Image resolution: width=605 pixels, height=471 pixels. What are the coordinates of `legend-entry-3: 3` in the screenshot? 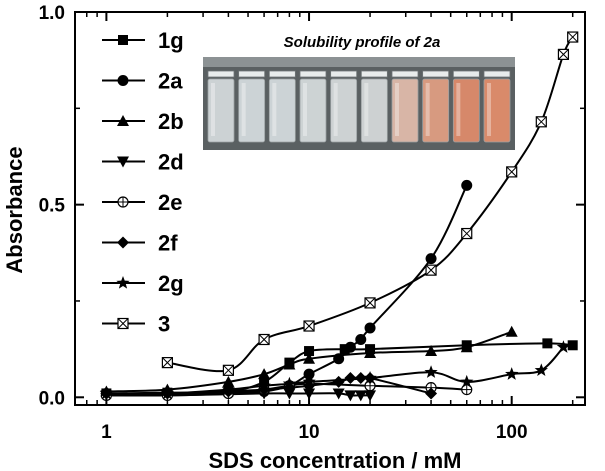 It's located at (136, 324).